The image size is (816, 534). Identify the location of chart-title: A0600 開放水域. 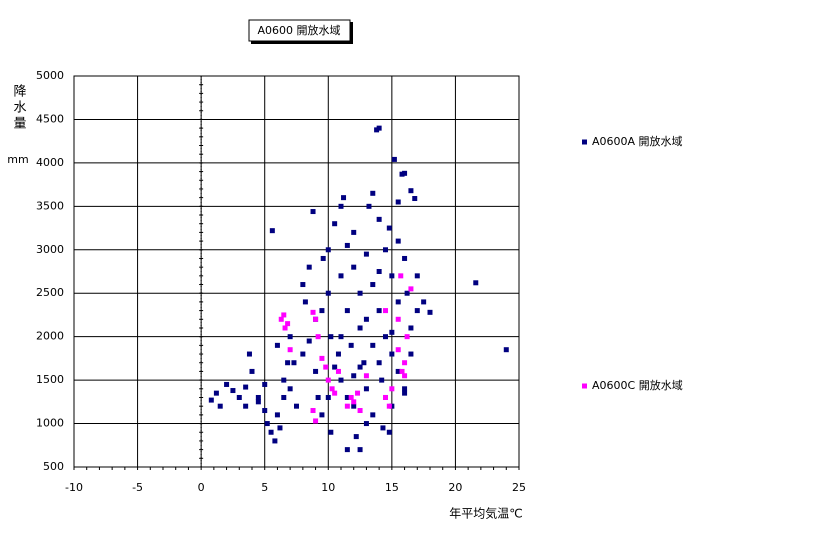
(298, 30).